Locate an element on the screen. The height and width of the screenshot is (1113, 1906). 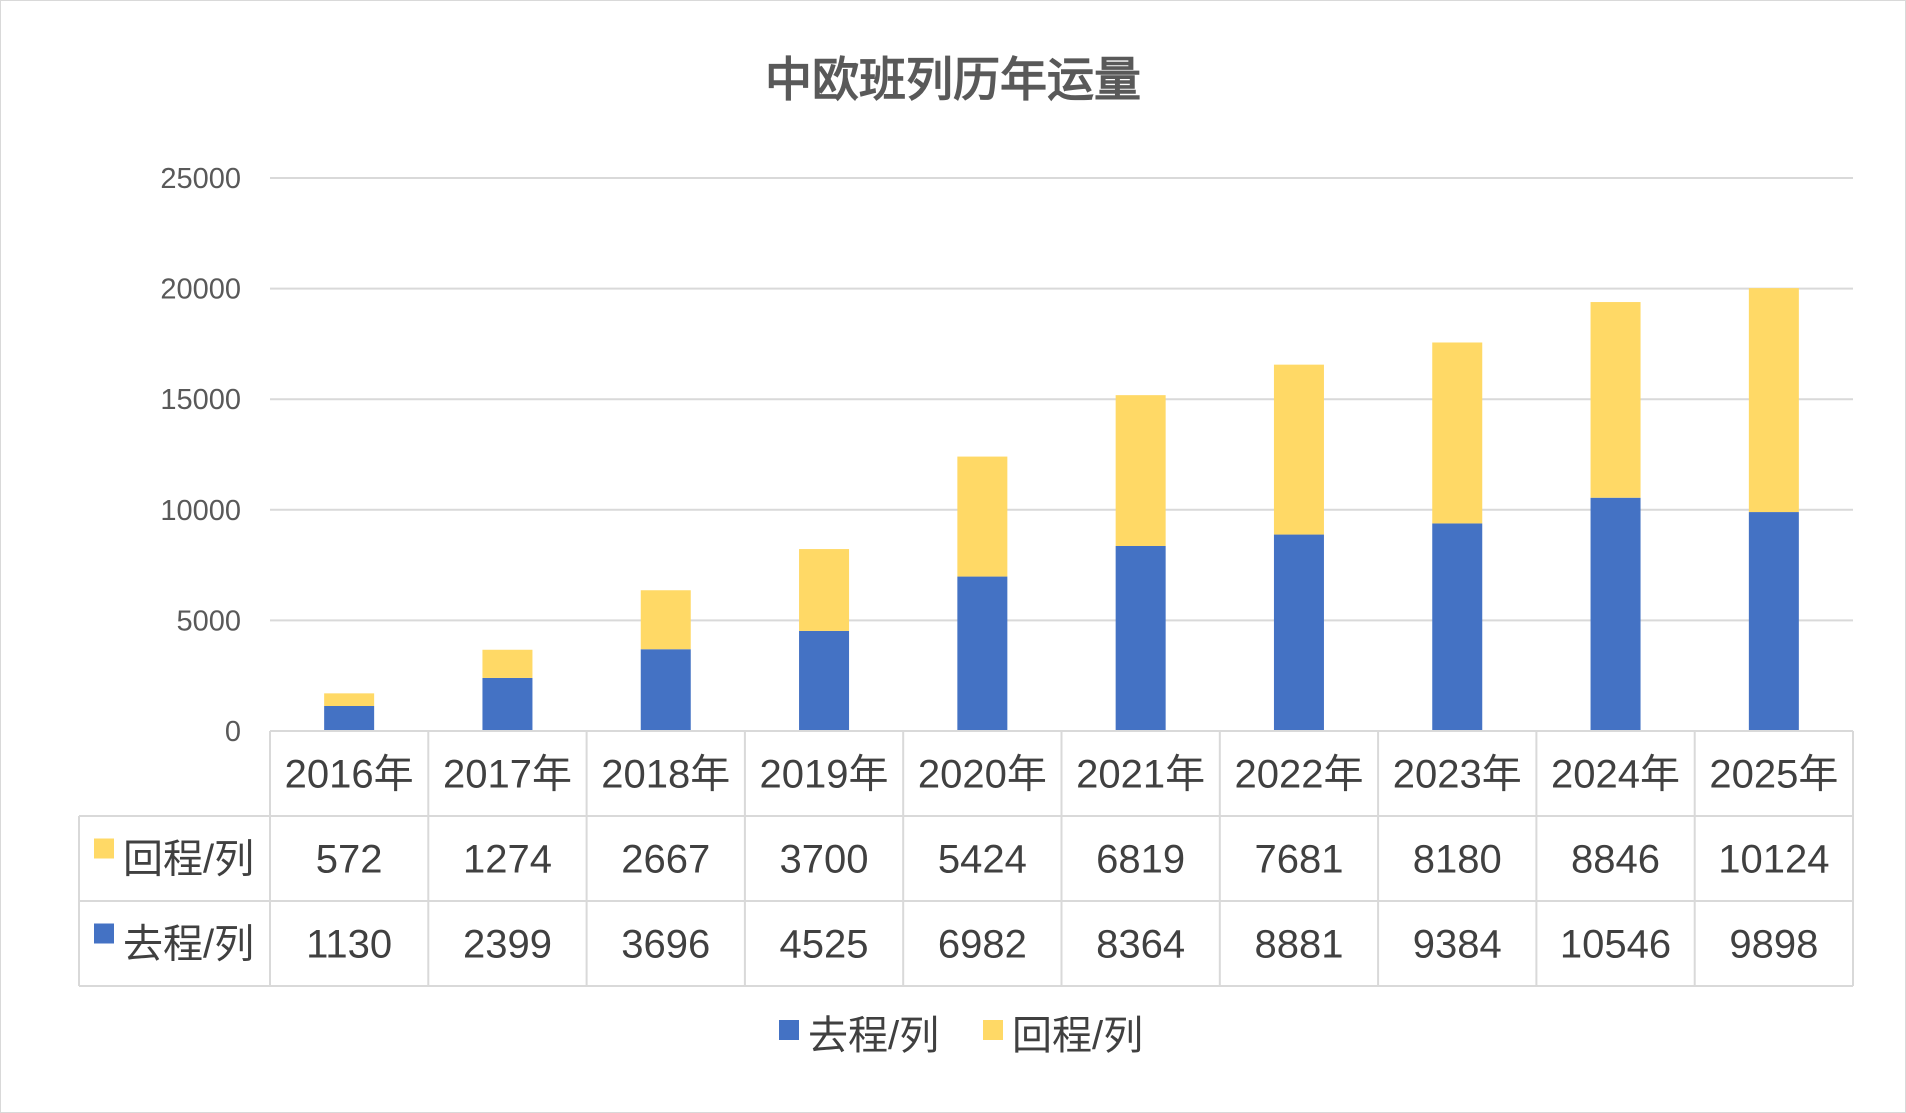
table-cell-value: 8364 is located at coordinates (1140, 945).